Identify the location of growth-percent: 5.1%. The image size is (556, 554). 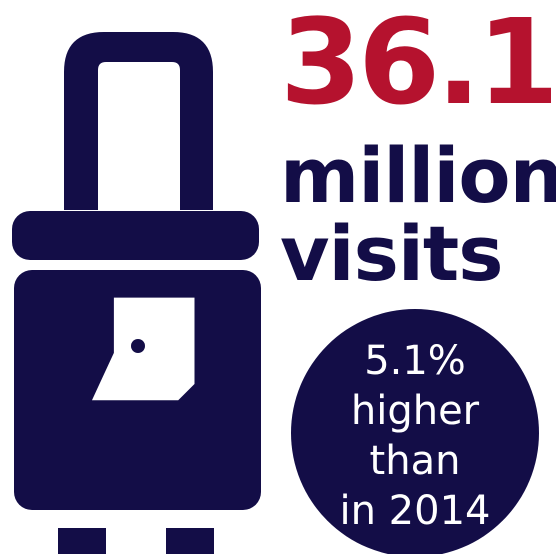
(415, 361).